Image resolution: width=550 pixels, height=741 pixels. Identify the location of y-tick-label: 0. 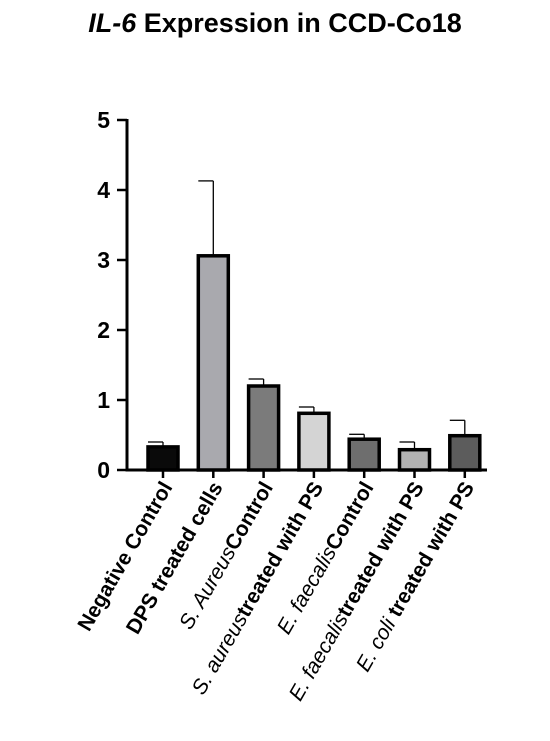
(103, 470).